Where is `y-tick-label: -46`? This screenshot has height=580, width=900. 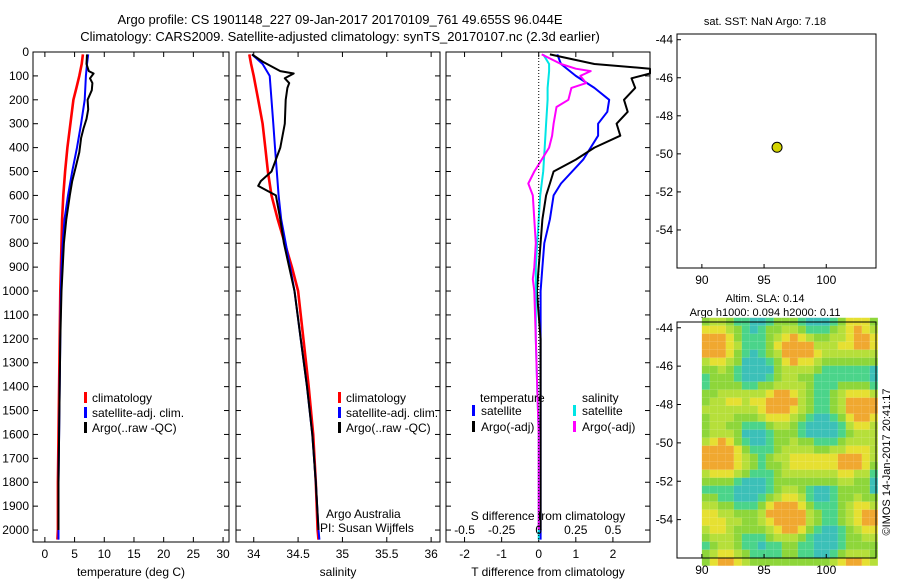 y-tick-label: -46 is located at coordinates (665, 366).